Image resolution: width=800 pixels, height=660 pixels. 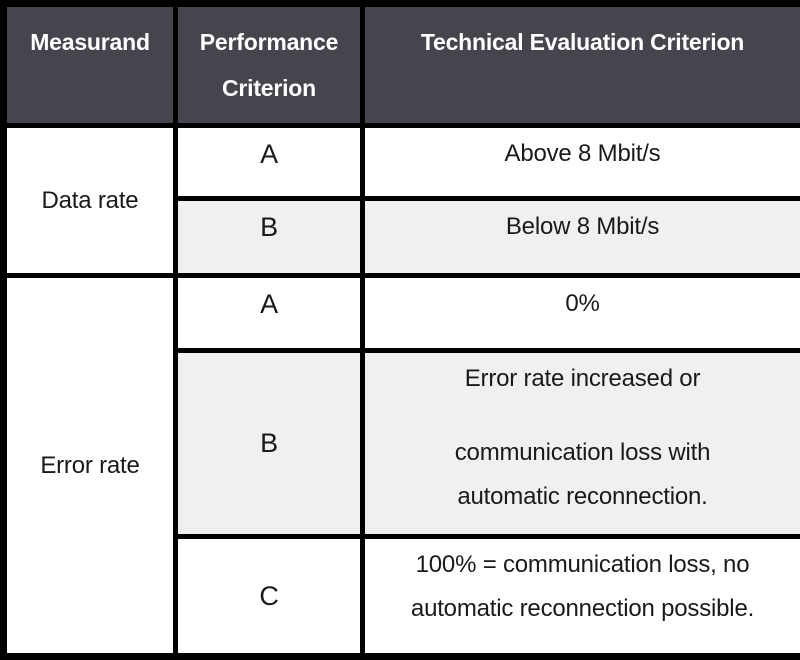 I want to click on evaluation-text: automatic reconnection., so click(x=582, y=496).